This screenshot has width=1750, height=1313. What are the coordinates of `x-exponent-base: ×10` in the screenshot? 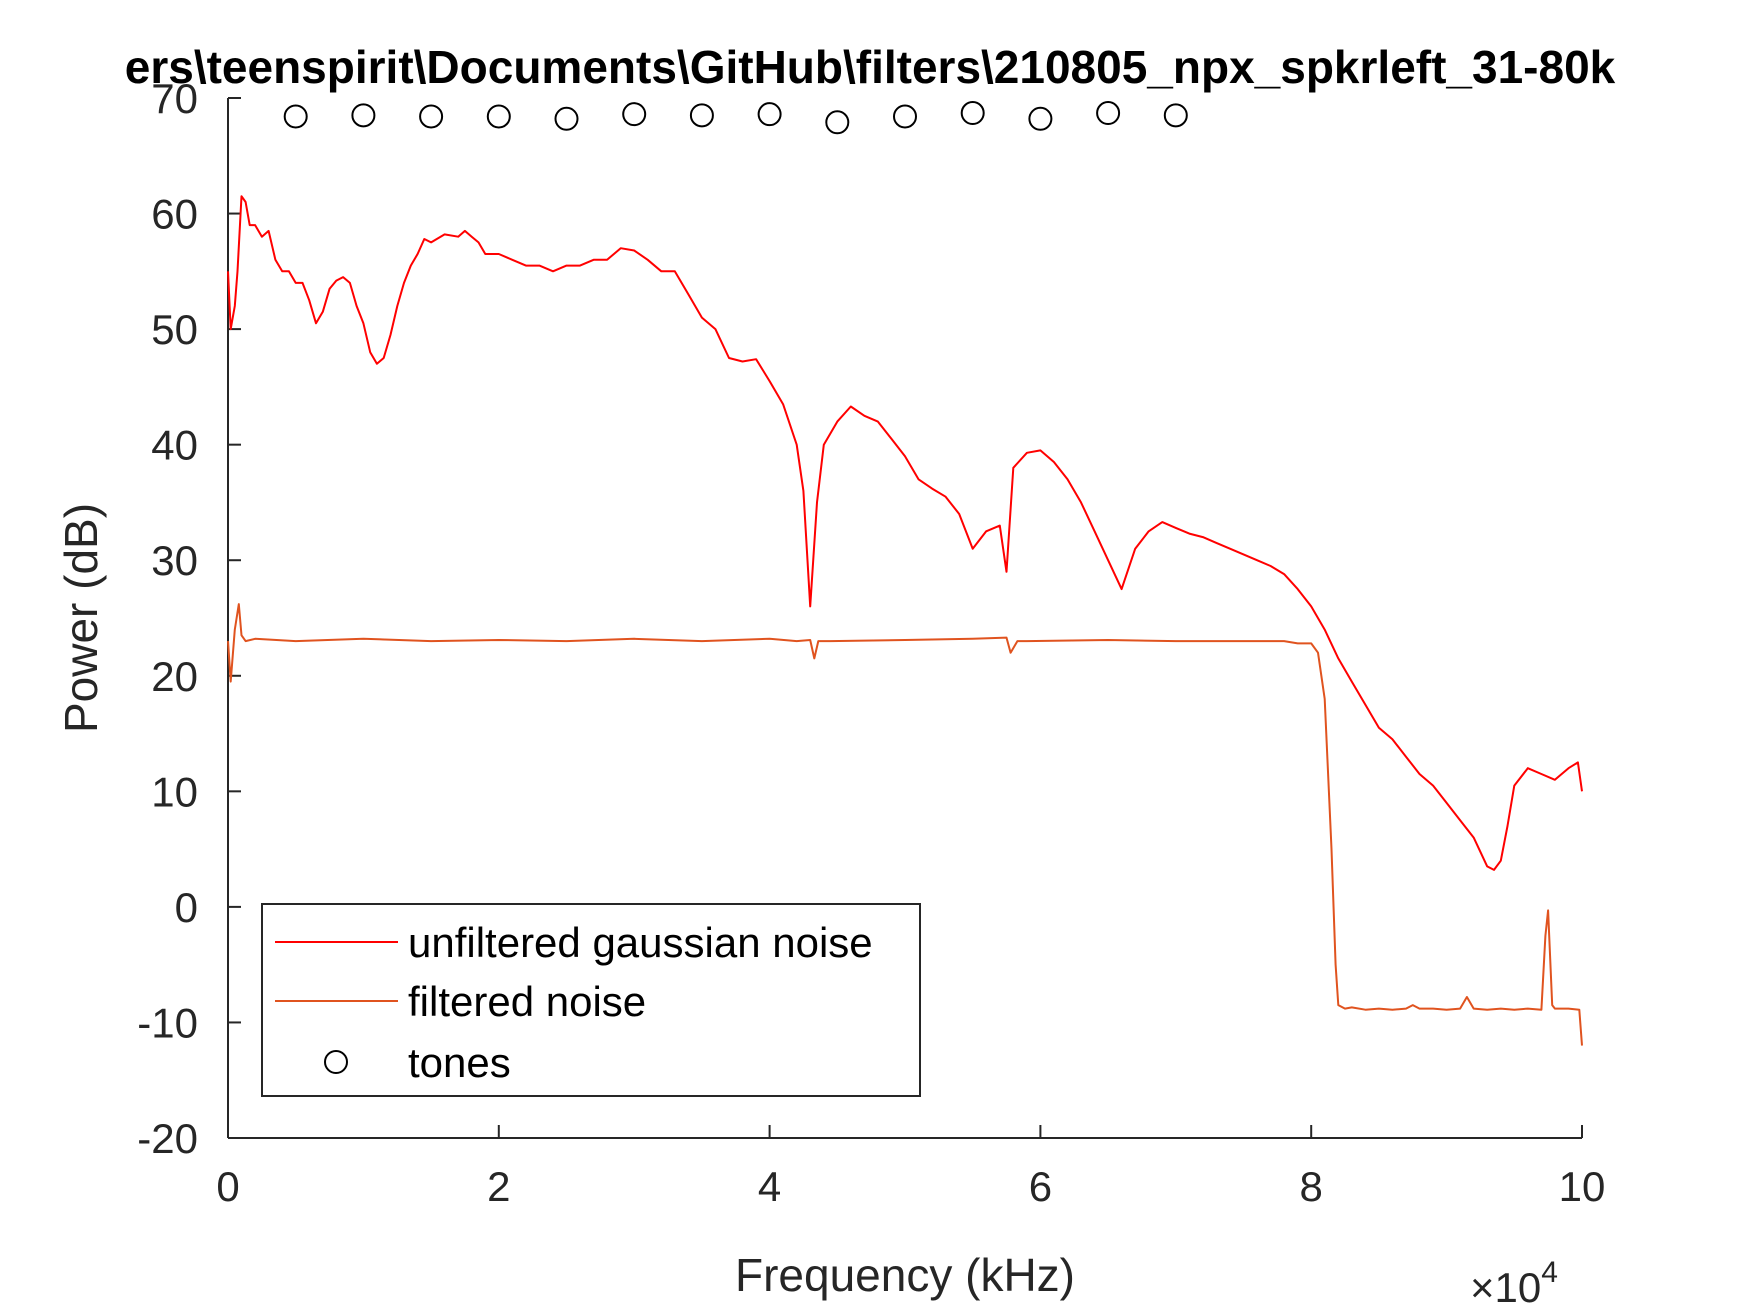 It's located at (1505, 1287).